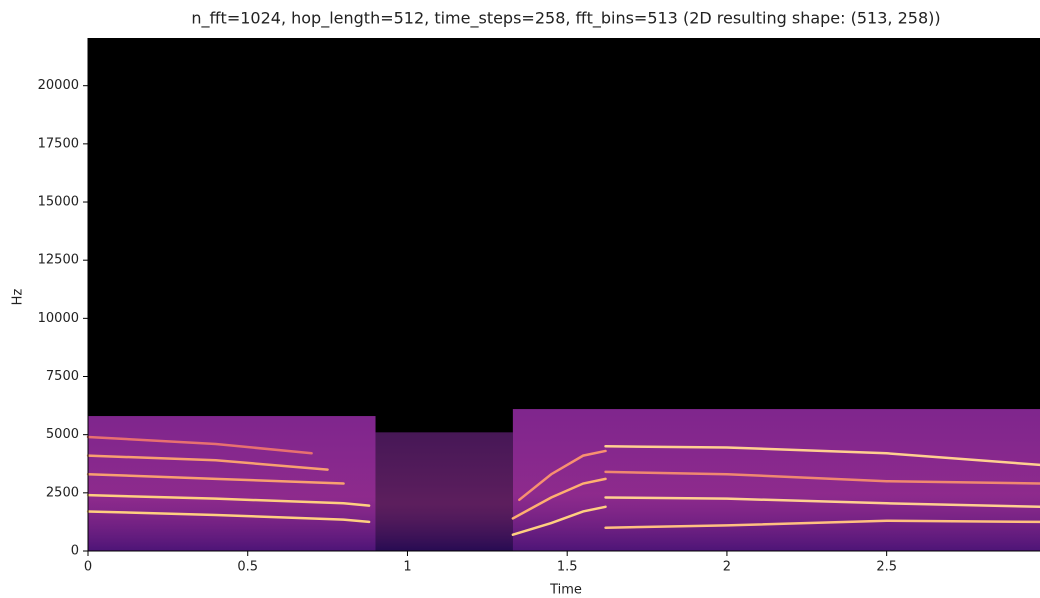  Describe the element at coordinates (62, 492) in the screenshot. I see `y-tick-label: 2500` at that location.